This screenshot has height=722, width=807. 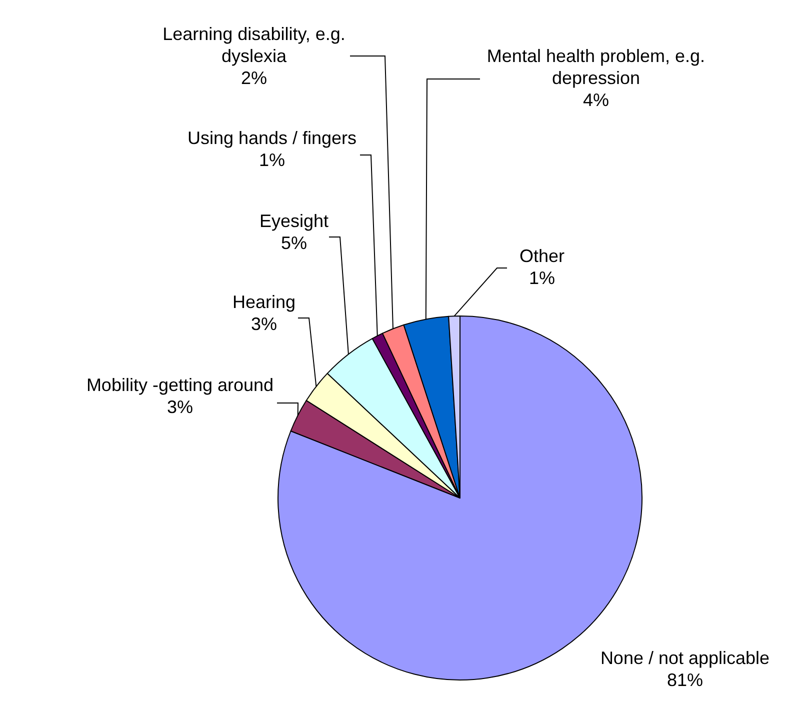 I want to click on slice-label: Mobility -getting around, so click(x=180, y=385).